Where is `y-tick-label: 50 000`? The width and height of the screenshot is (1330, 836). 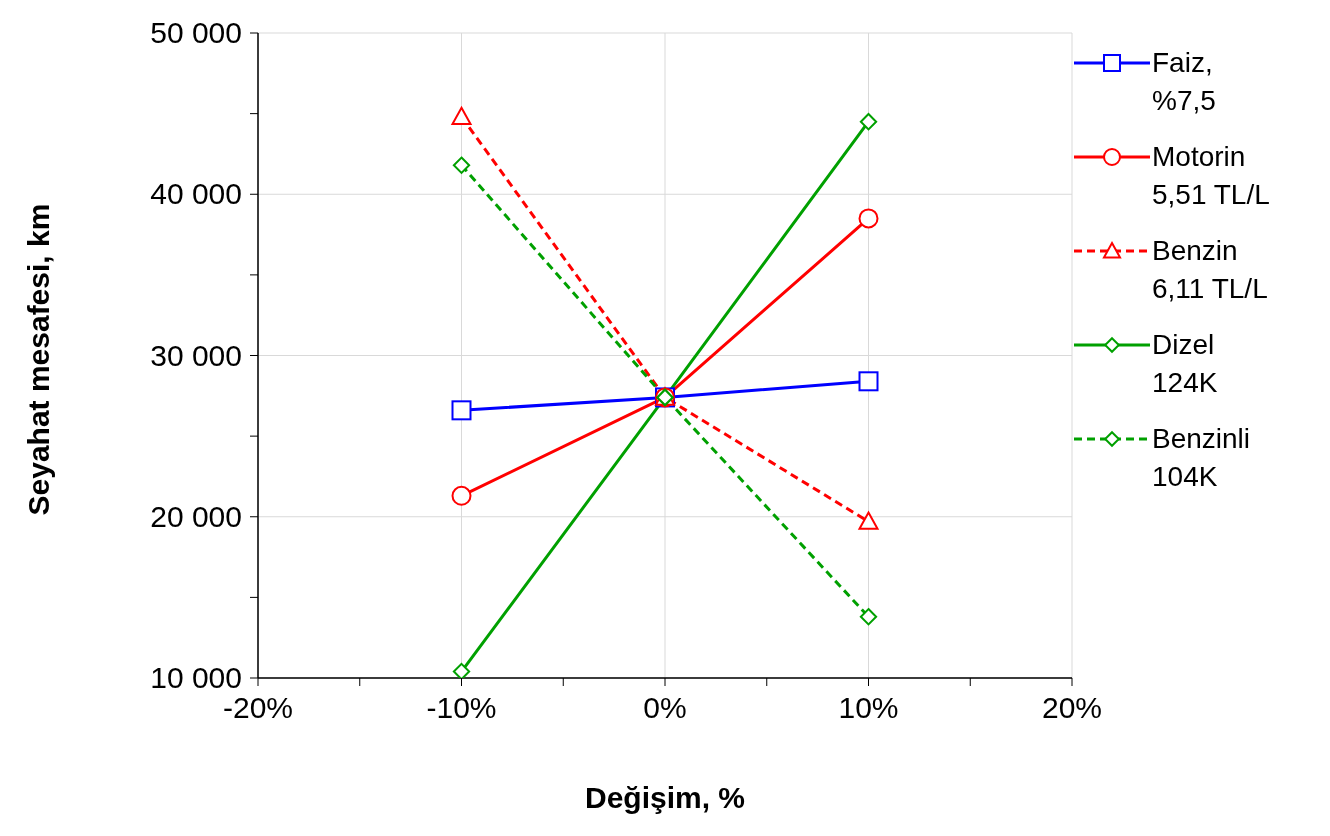 y-tick-label: 50 000 is located at coordinates (196, 32).